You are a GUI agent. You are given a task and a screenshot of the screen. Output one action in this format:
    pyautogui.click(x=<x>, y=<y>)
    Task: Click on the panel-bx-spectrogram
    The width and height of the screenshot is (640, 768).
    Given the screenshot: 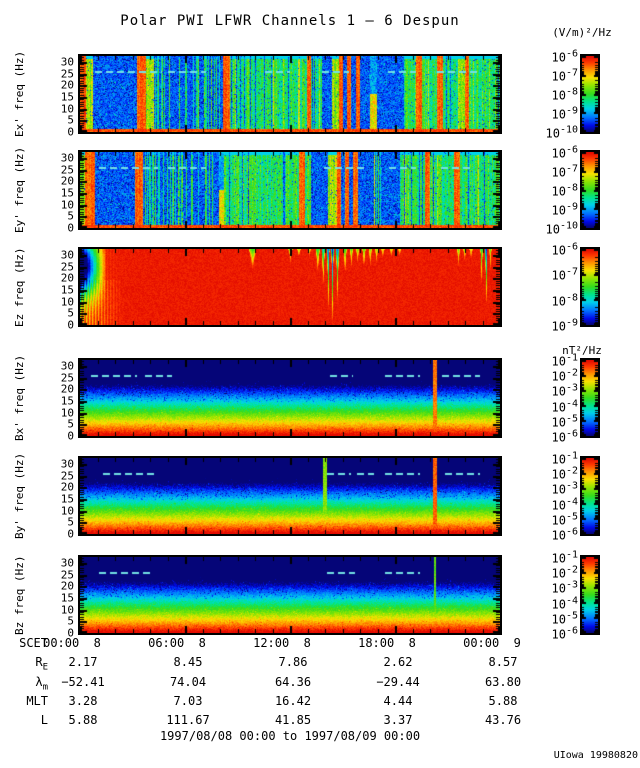 What is the action you would take?
    pyautogui.click(x=290, y=398)
    